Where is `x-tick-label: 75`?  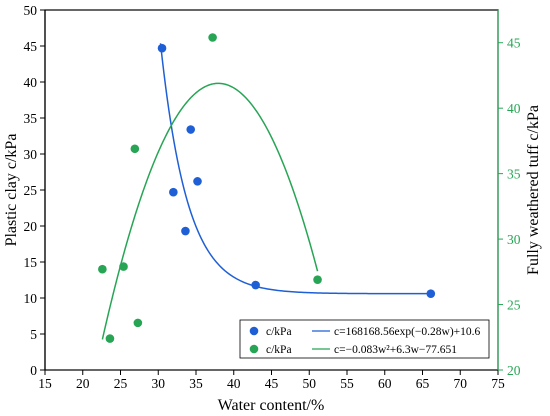 x-tick-label: 75 is located at coordinates (498, 383).